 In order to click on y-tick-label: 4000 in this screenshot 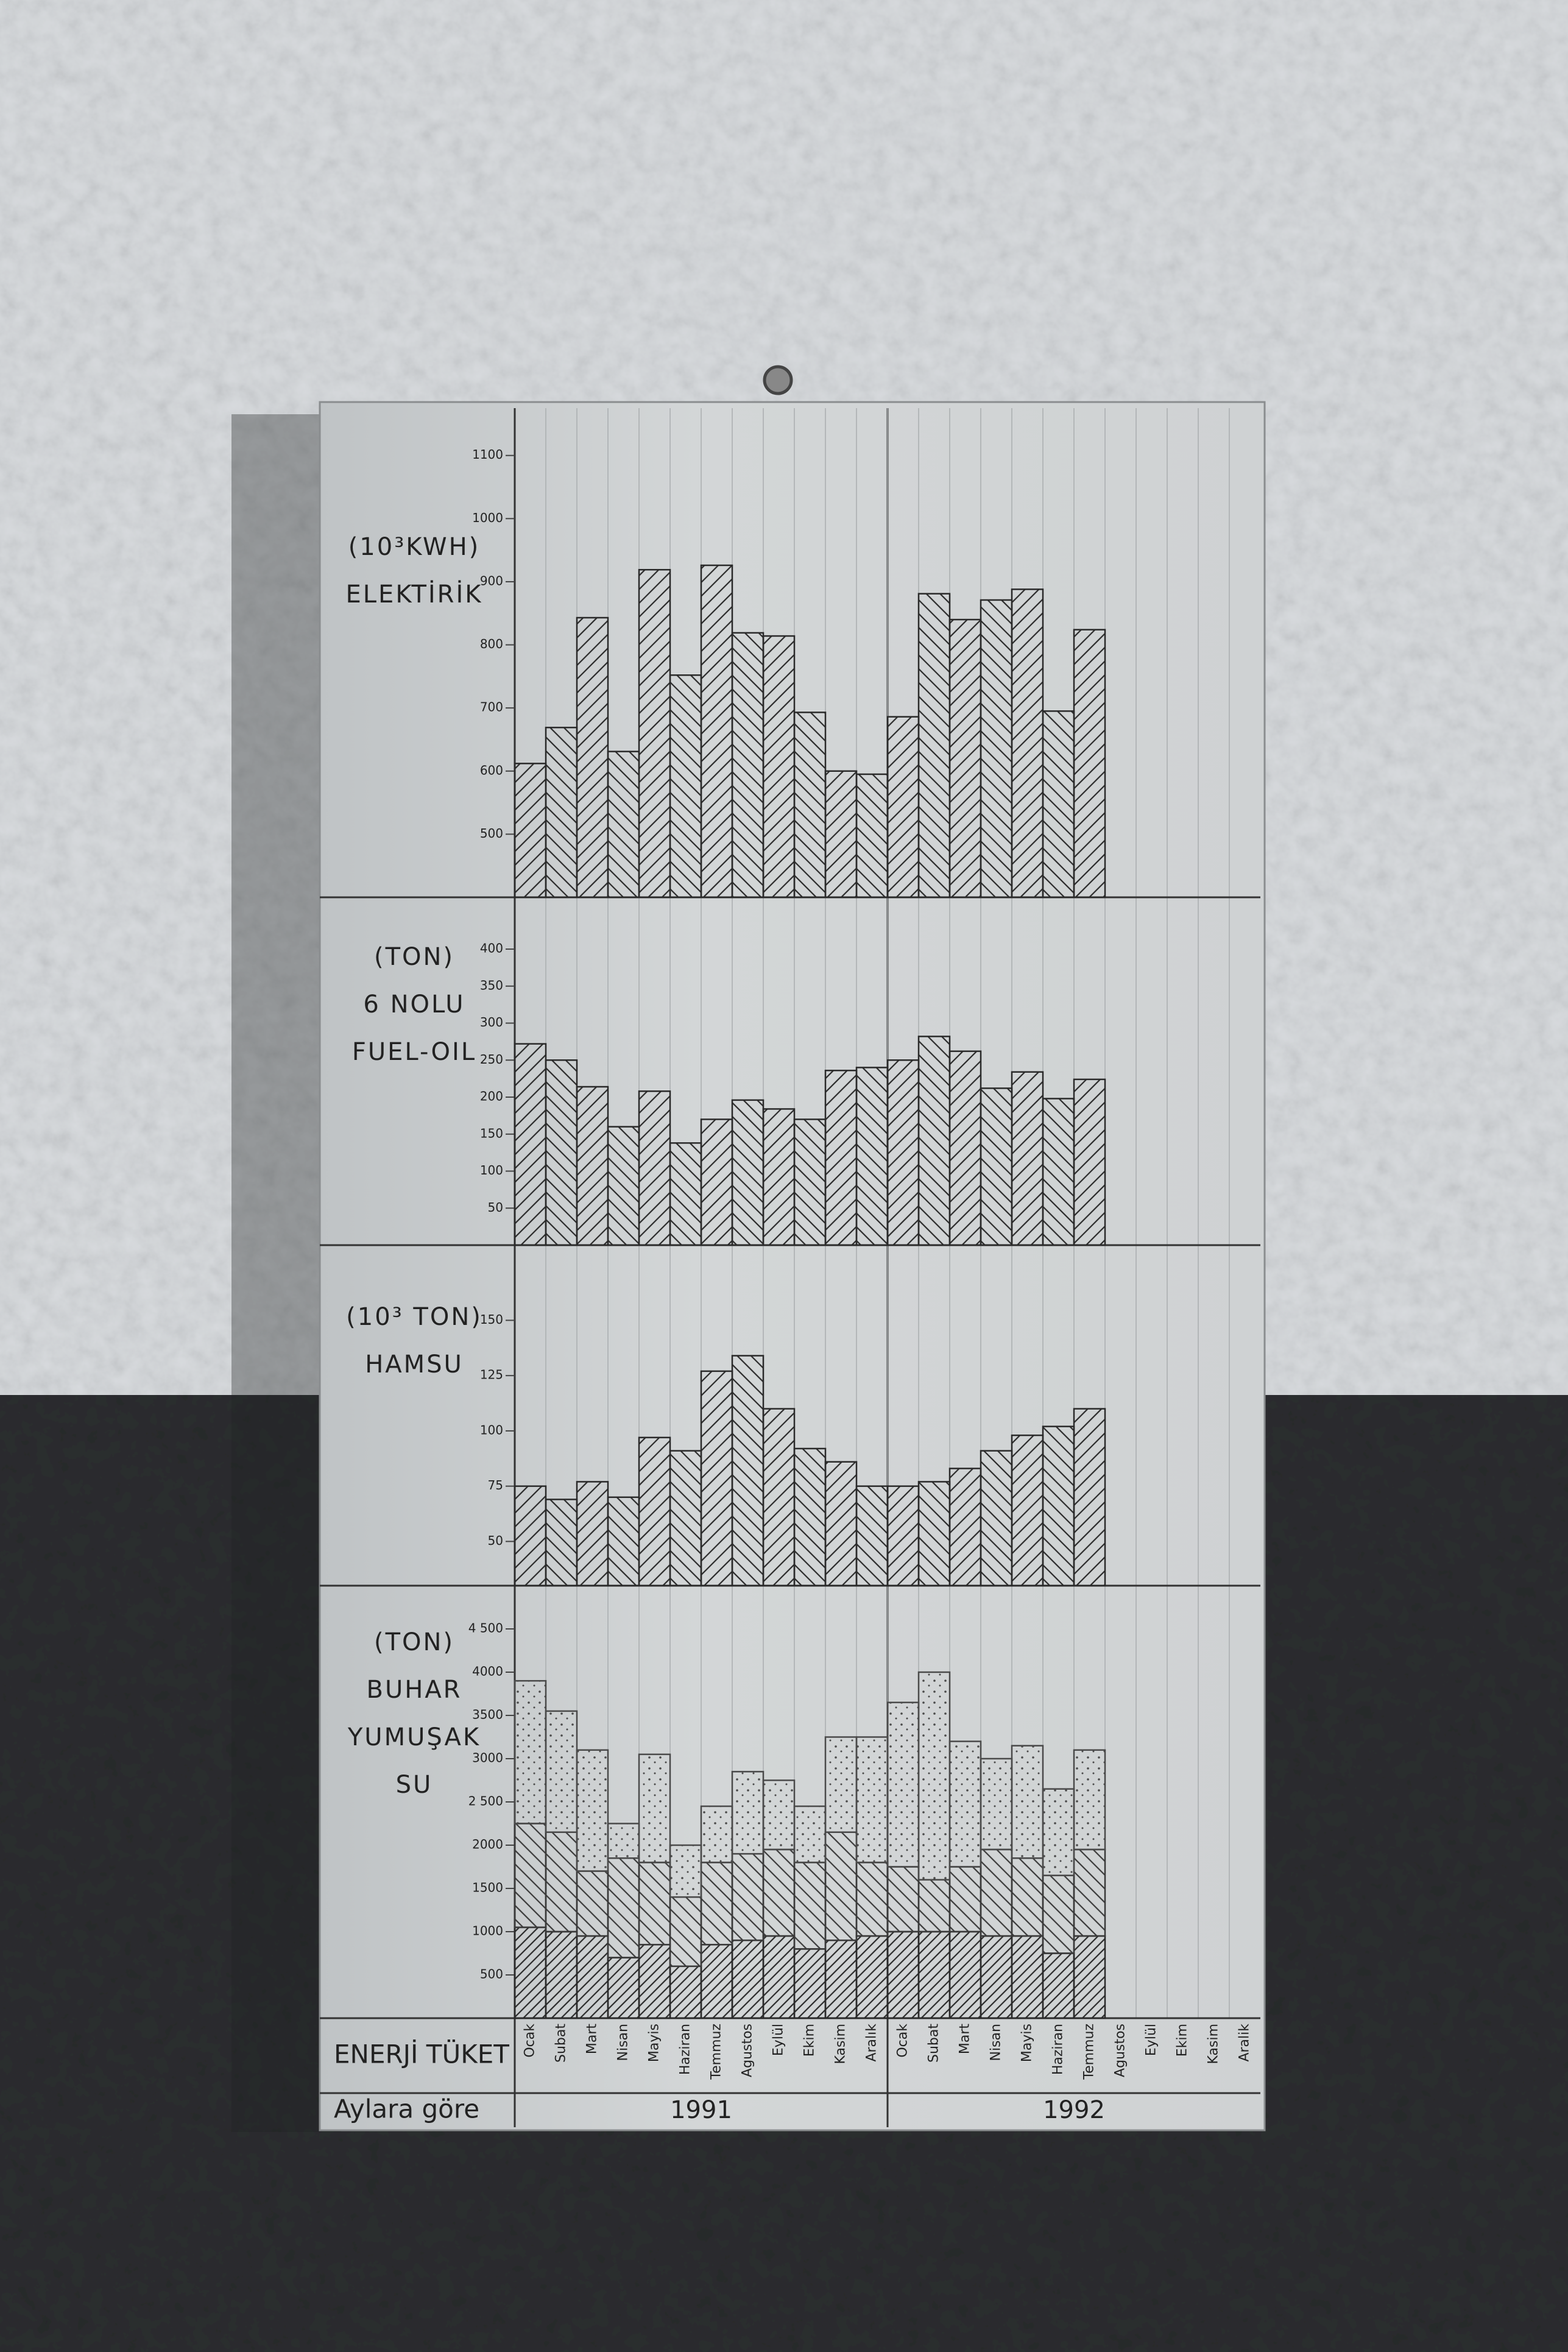, I will do `click(487, 1671)`.